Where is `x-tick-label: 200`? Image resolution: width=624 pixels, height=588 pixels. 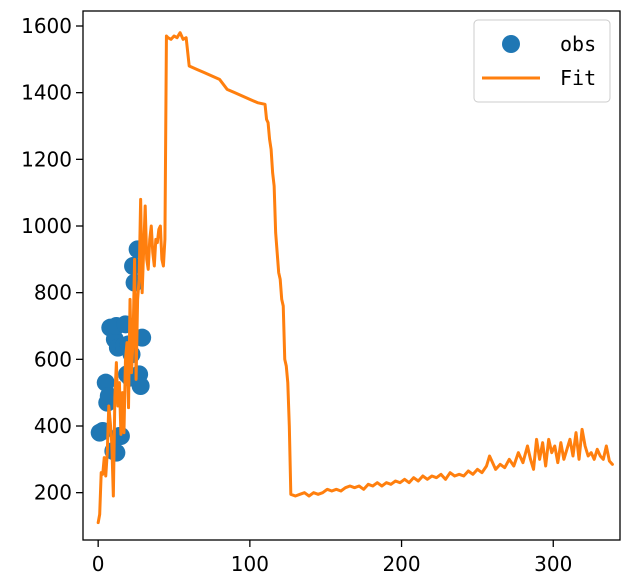
x-tick-label: 200 is located at coordinates (401, 564).